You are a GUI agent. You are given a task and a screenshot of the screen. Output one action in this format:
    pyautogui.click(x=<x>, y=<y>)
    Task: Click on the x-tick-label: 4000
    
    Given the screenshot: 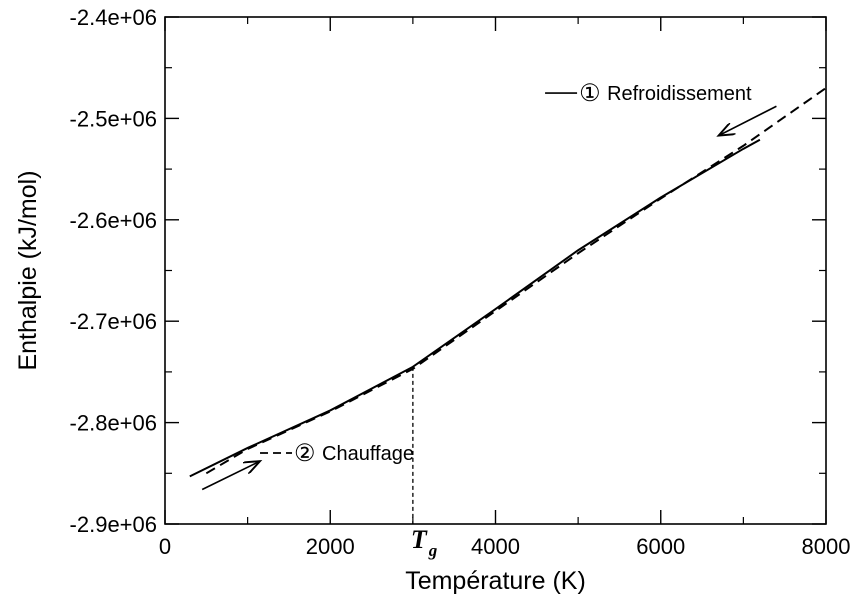 What is the action you would take?
    pyautogui.click(x=495, y=546)
    